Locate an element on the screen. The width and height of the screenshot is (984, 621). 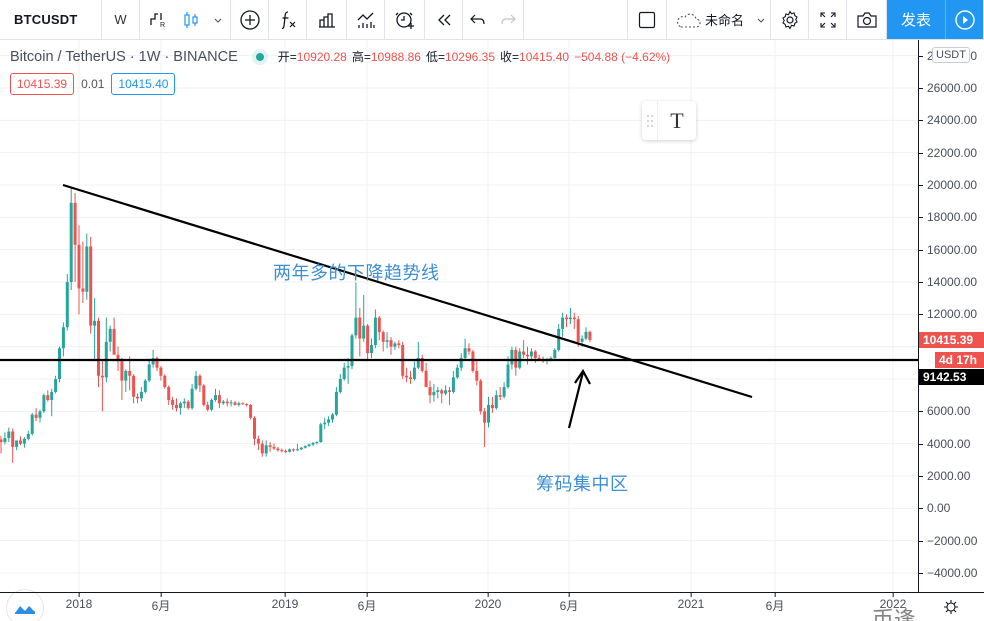
high-label: 高= is located at coordinates (361, 57).